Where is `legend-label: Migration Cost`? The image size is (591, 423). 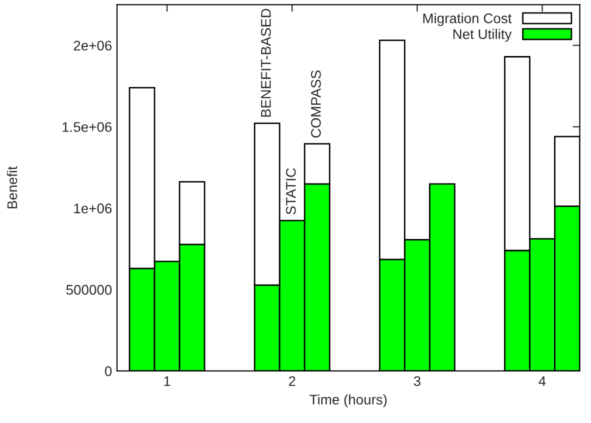 legend-label: Migration Cost is located at coordinates (467, 19).